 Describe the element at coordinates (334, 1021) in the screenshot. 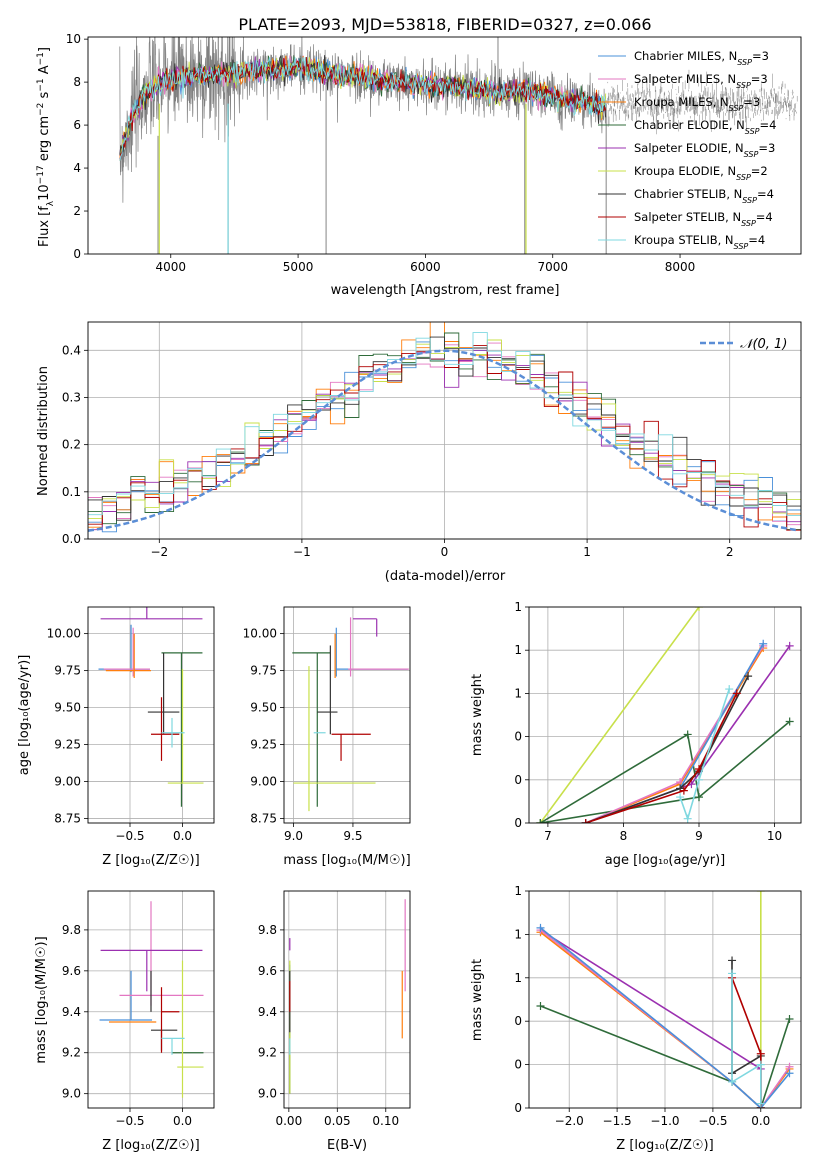

I see `mass-vs-extinction-panel: 0.00 0.05 0.10 9.0 9.2 9.4 9.6 9.8 E(B-V)` at that location.